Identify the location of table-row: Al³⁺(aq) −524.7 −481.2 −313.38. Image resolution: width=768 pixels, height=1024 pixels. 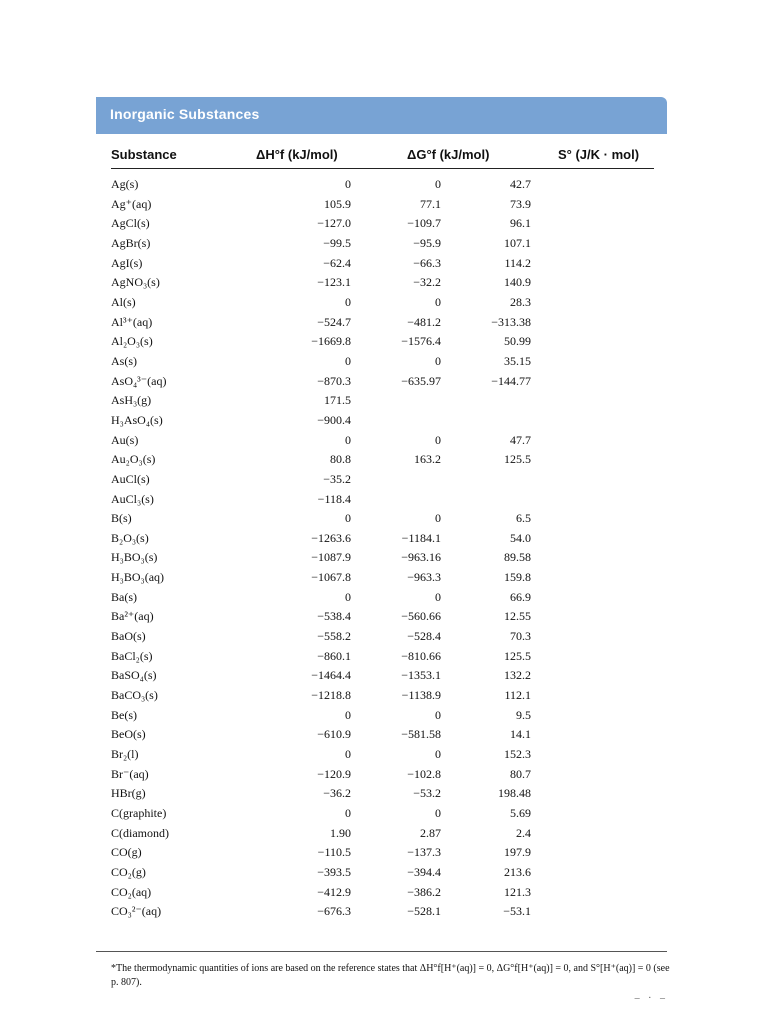
(321, 323).